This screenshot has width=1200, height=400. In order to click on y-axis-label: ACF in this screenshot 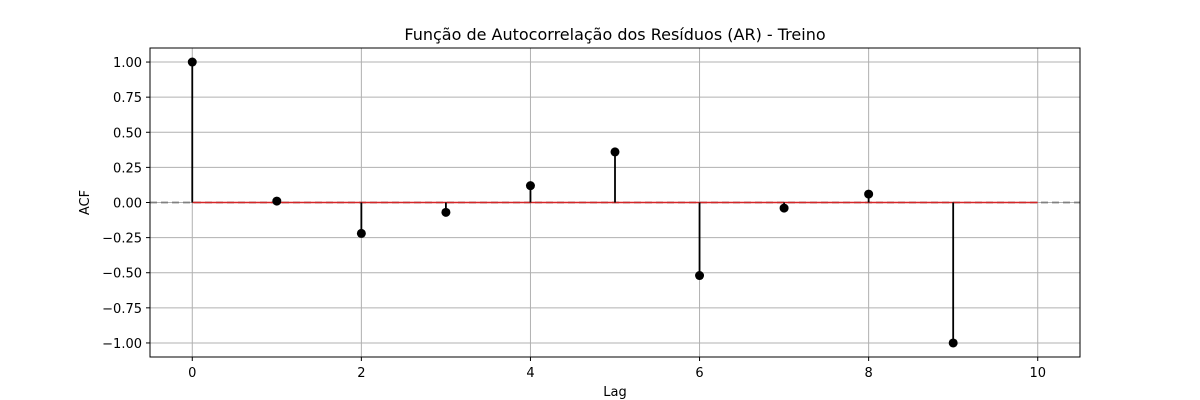, I will do `click(85, 202)`.